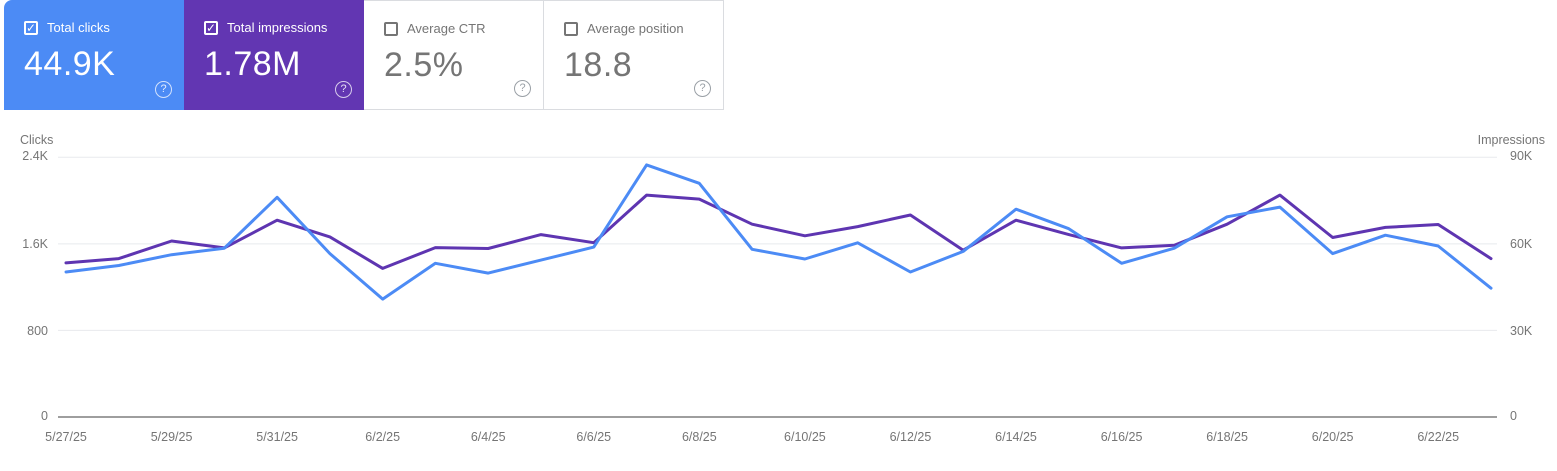  I want to click on card-value: 18.8, so click(598, 65).